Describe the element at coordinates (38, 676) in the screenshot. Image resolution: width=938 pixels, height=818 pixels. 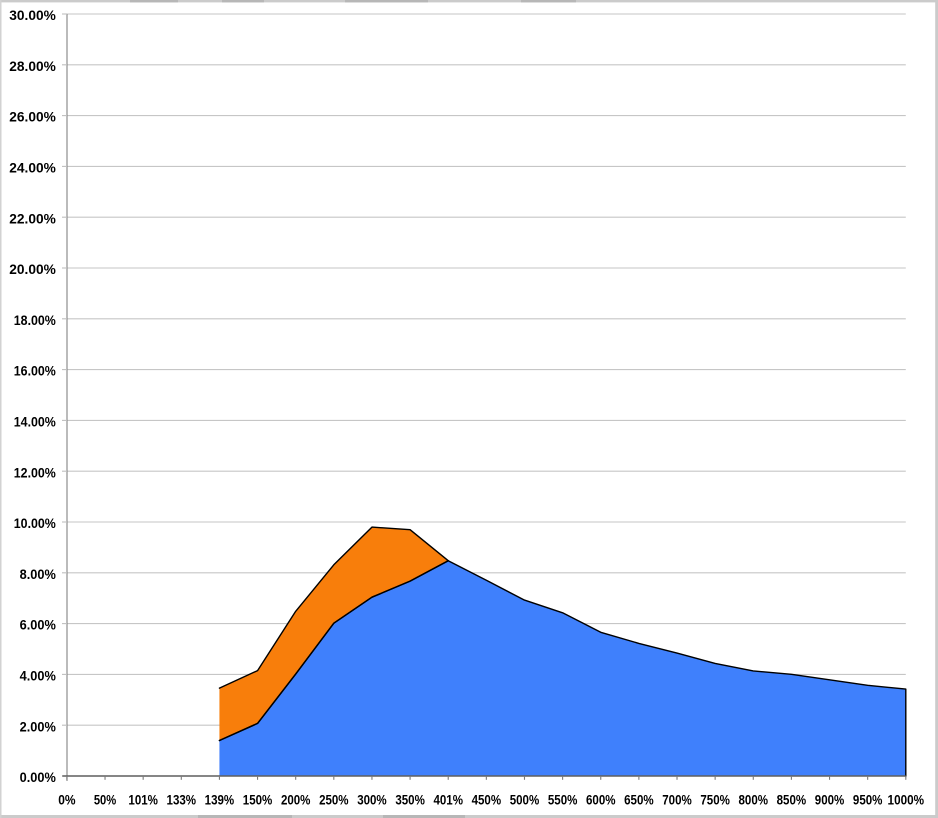
I see `svg-text: 4.00%` at that location.